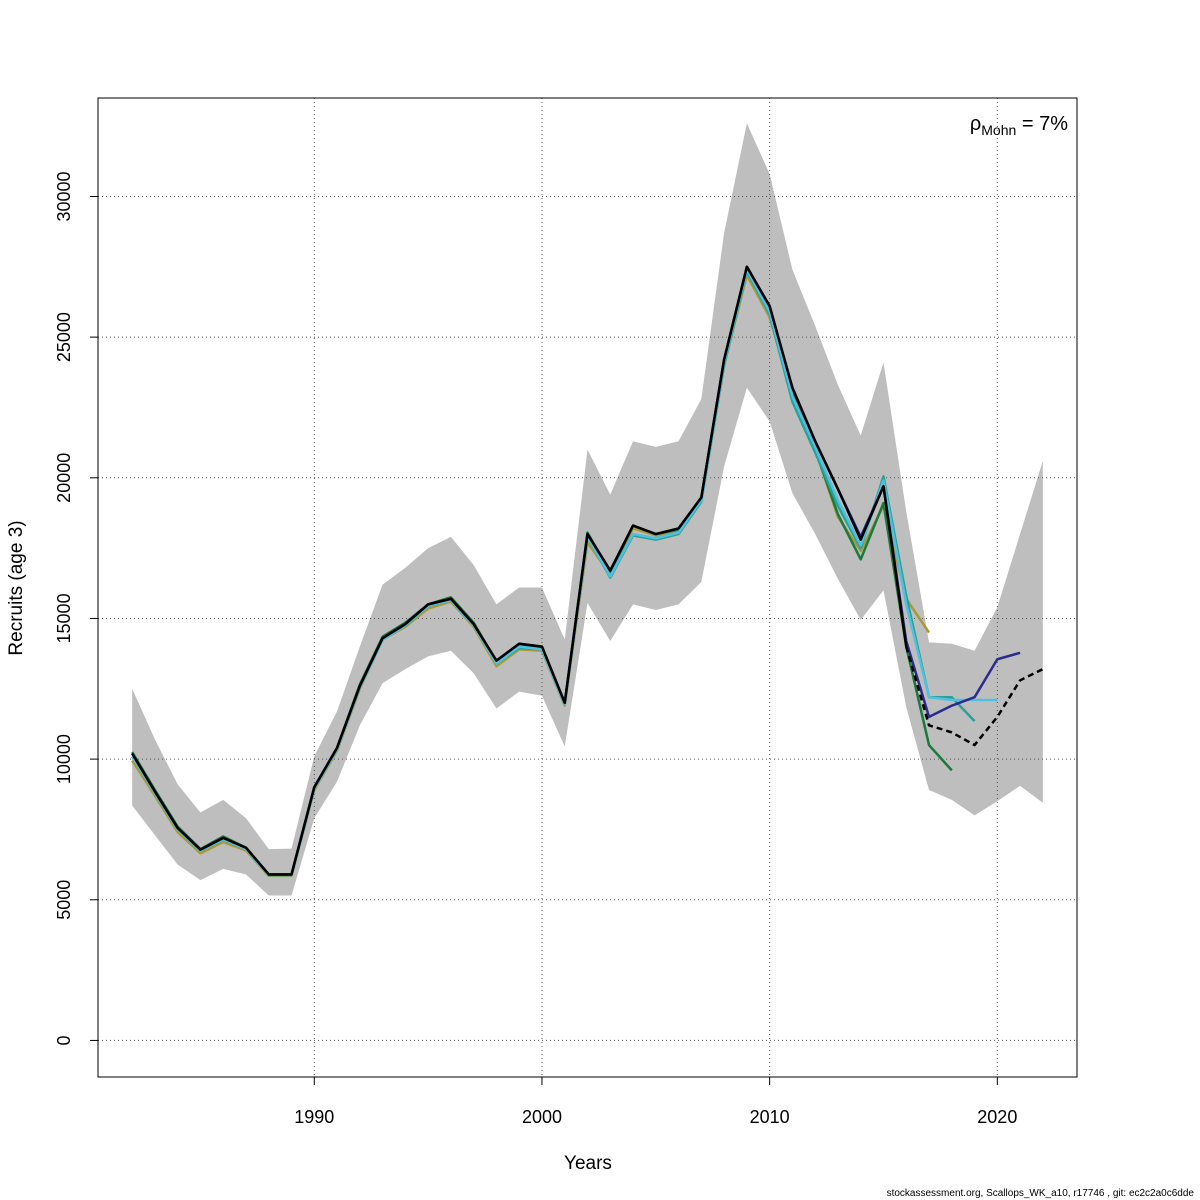  What do you see at coordinates (64, 478) in the screenshot?
I see `y-tick-label: 20000` at bounding box center [64, 478].